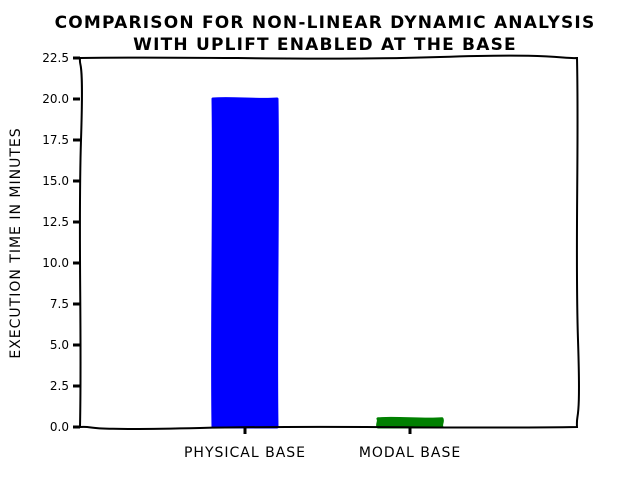 The height and width of the screenshot is (480, 640). I want to click on y-tick-label: 15.0, so click(55, 181).